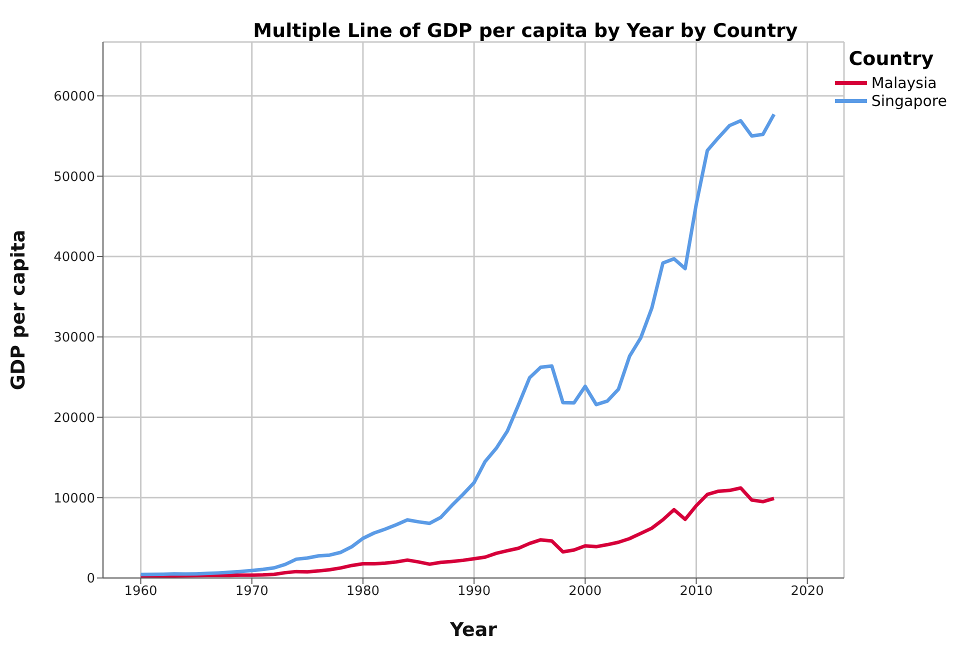  What do you see at coordinates (473, 630) in the screenshot?
I see `x-axis-title: Year` at bounding box center [473, 630].